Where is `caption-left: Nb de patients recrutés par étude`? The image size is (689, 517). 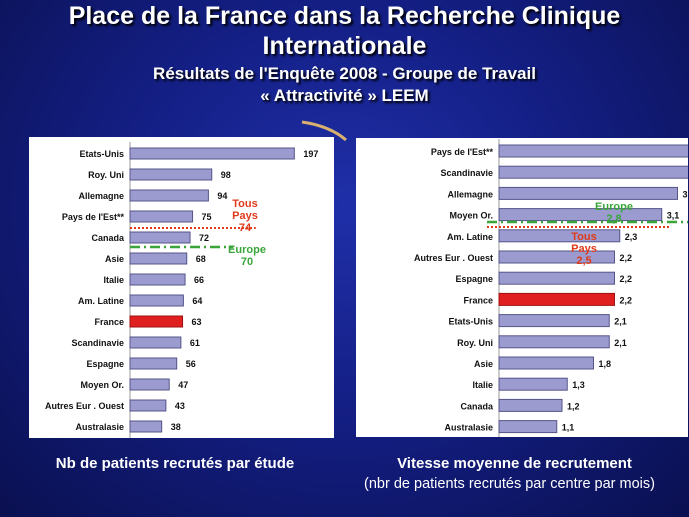 caption-left: Nb de patients recrutés par étude is located at coordinates (175, 463).